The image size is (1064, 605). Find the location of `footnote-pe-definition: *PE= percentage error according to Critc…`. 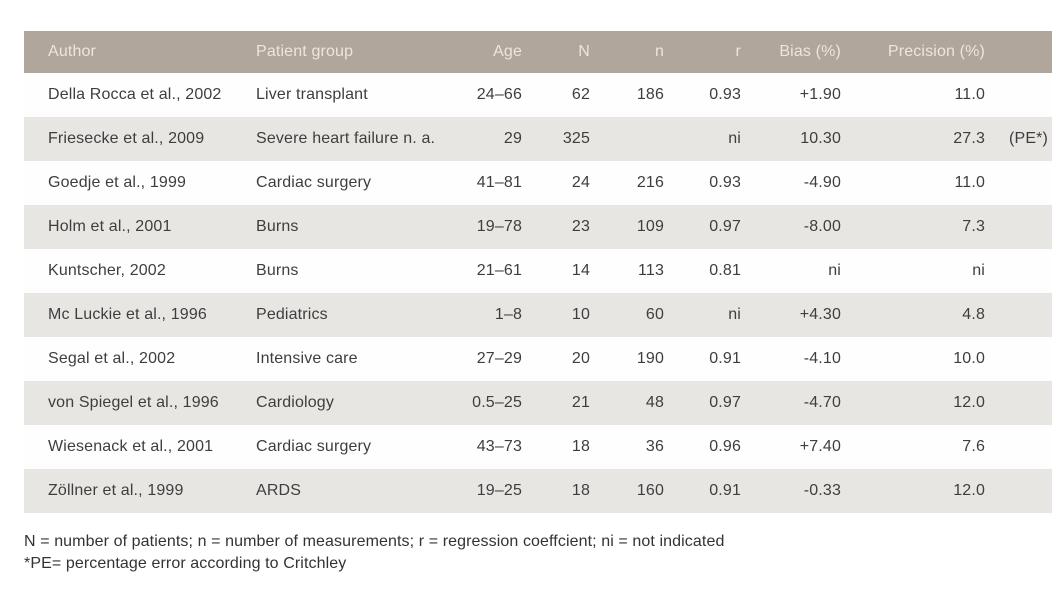

footnote-pe-definition: *PE= percentage error according to Critc… is located at coordinates (185, 563).